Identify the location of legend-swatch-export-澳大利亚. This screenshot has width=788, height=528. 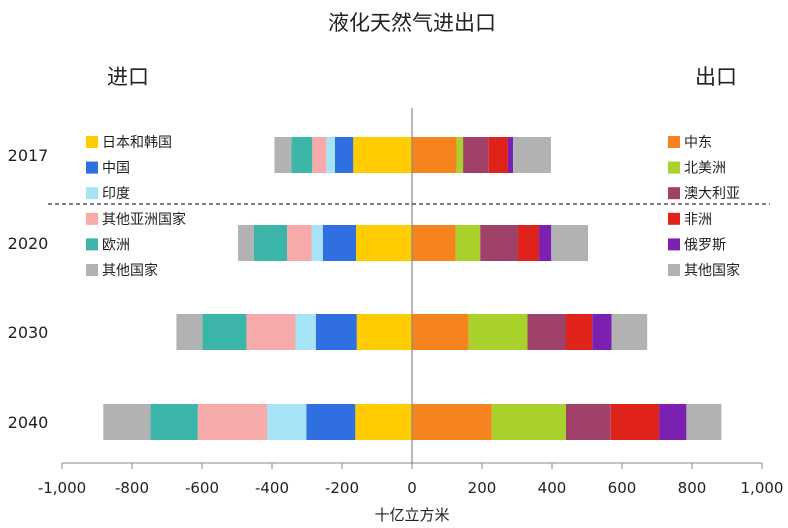
(674, 193).